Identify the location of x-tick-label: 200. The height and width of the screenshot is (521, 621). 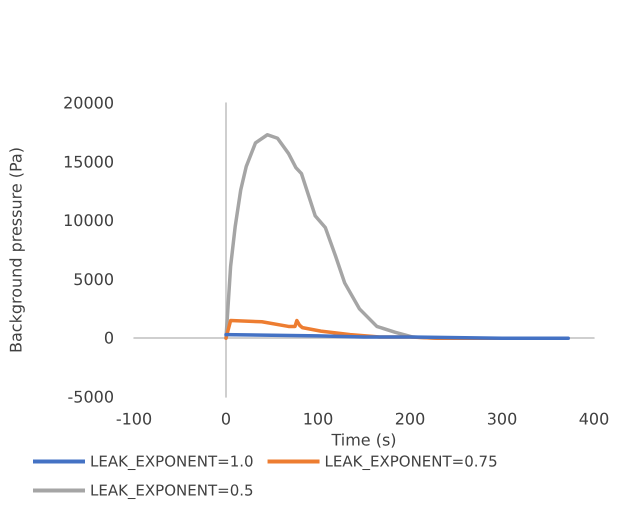
(410, 419).